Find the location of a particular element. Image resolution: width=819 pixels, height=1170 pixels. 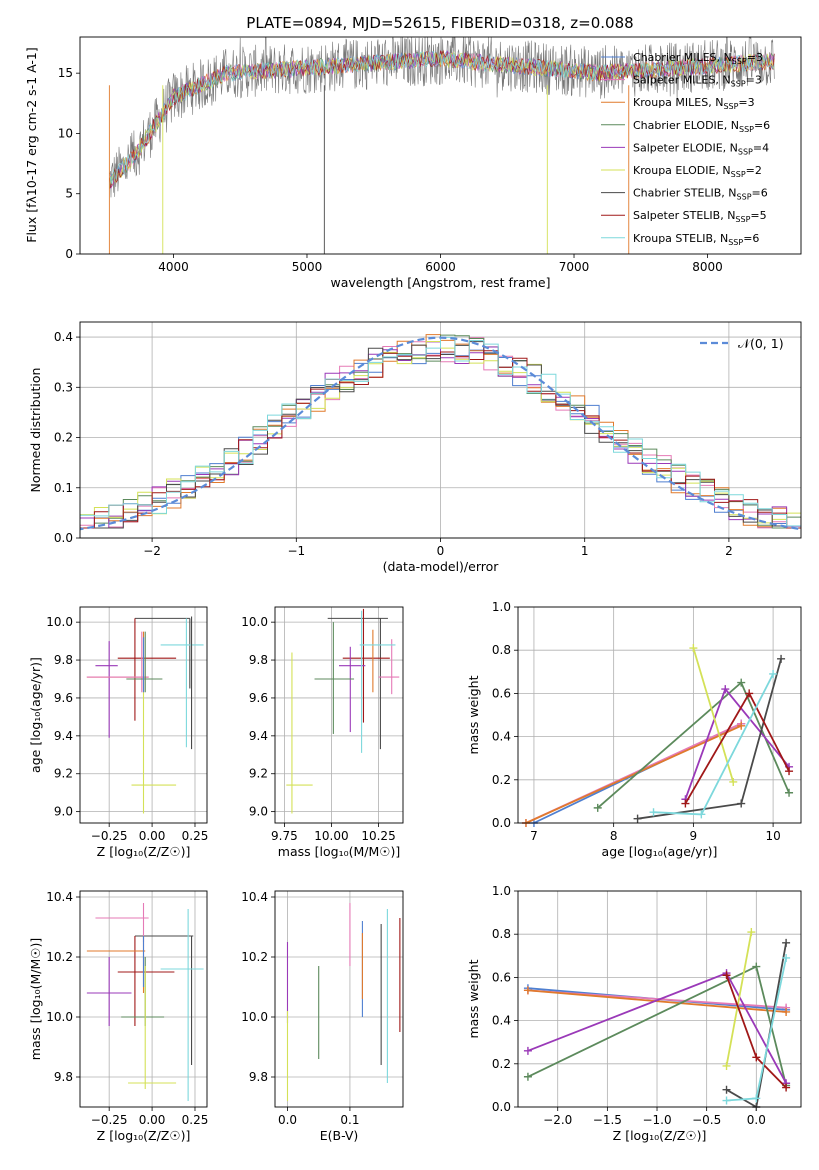

legend-entry: Salpeter STELIB, NSSP=5 is located at coordinates (700, 216).